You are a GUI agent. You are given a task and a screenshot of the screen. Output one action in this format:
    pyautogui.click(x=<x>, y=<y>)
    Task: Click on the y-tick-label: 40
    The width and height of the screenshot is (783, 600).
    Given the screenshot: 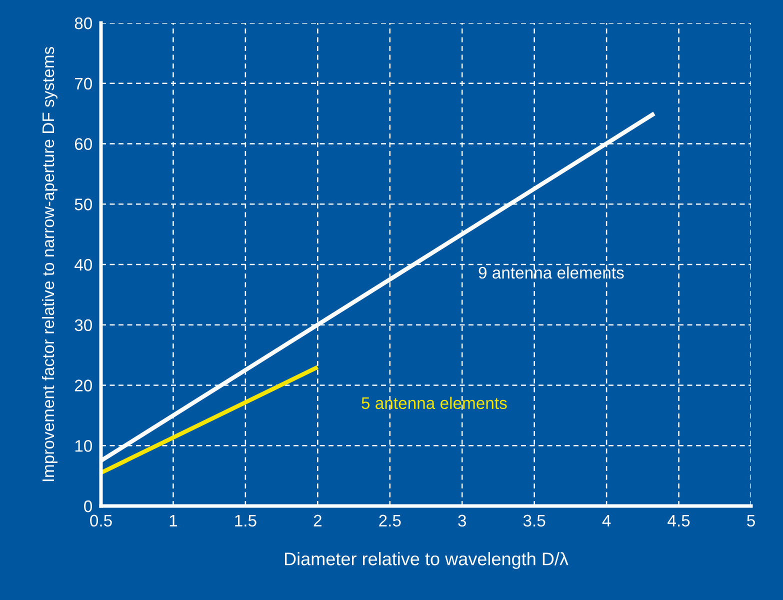 What is the action you would take?
    pyautogui.click(x=83, y=264)
    